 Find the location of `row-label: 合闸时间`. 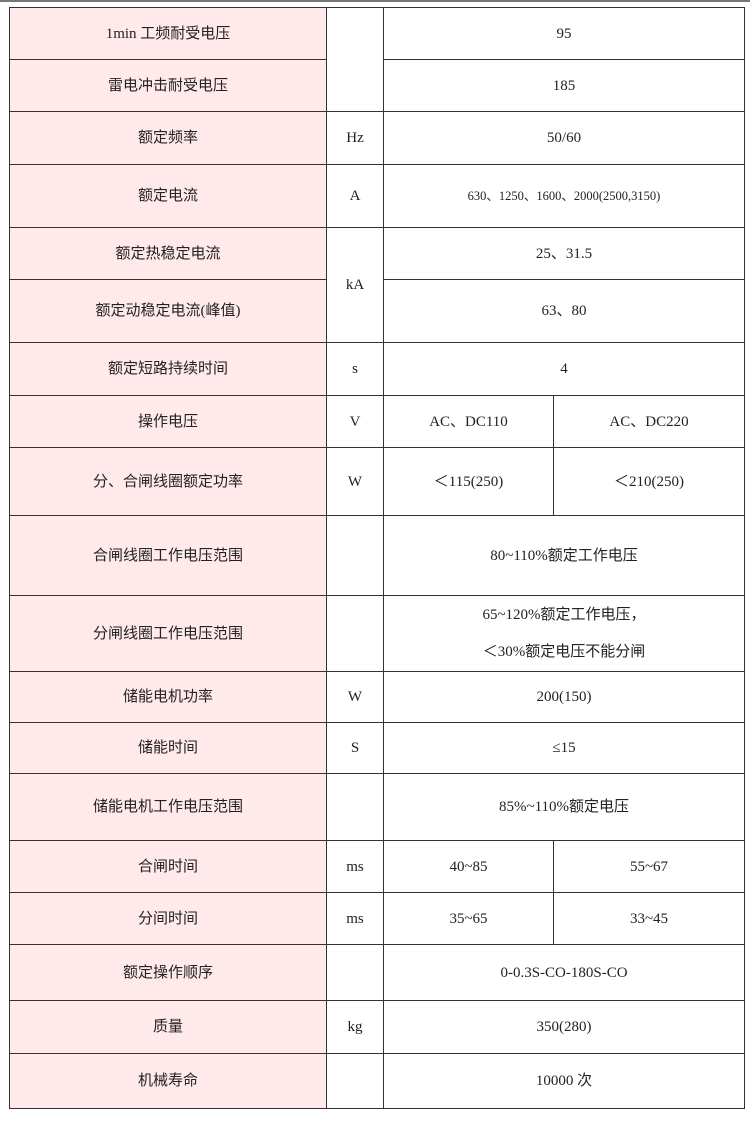

row-label: 合闸时间 is located at coordinates (168, 866).